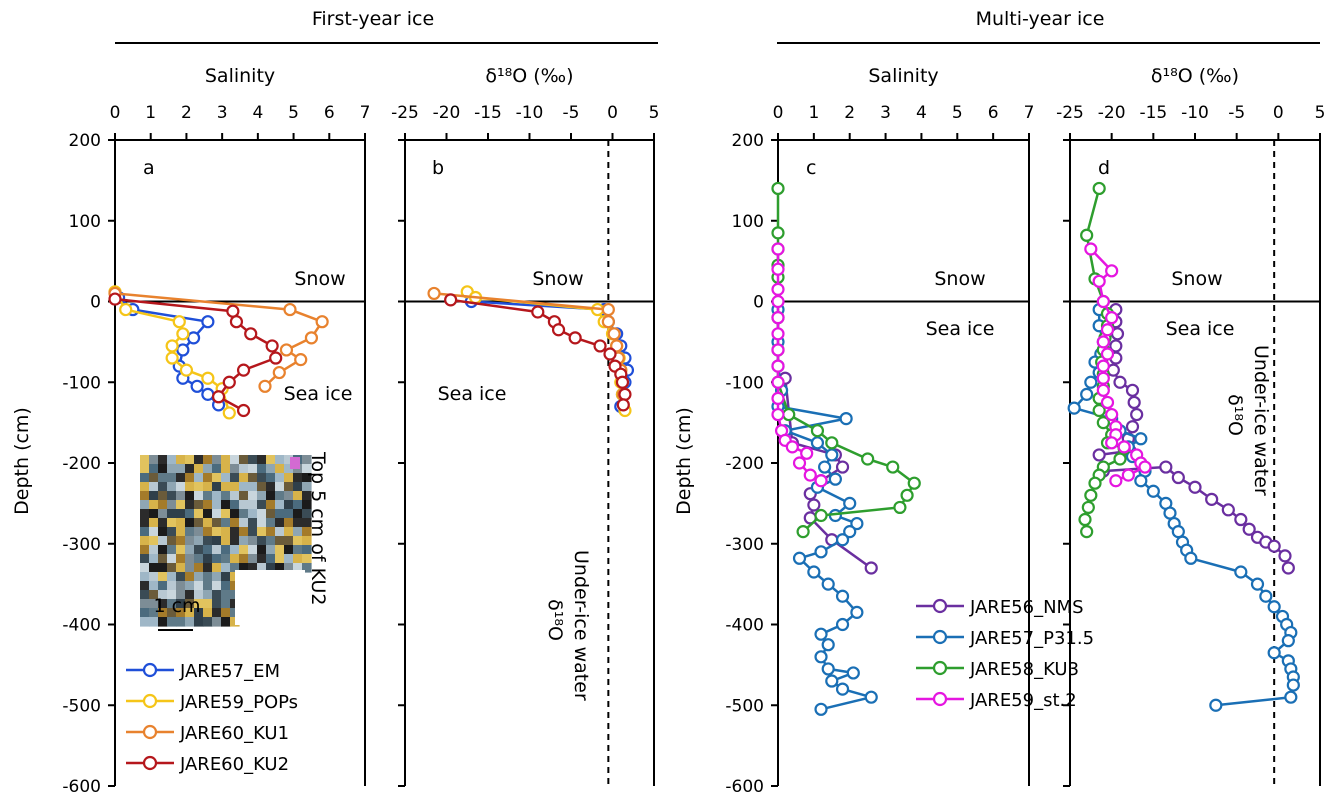 Image resolution: width=1336 pixels, height=792 pixels. What do you see at coordinates (488, 113) in the screenshot?
I see `x-tick-label-b: -15` at bounding box center [488, 113].